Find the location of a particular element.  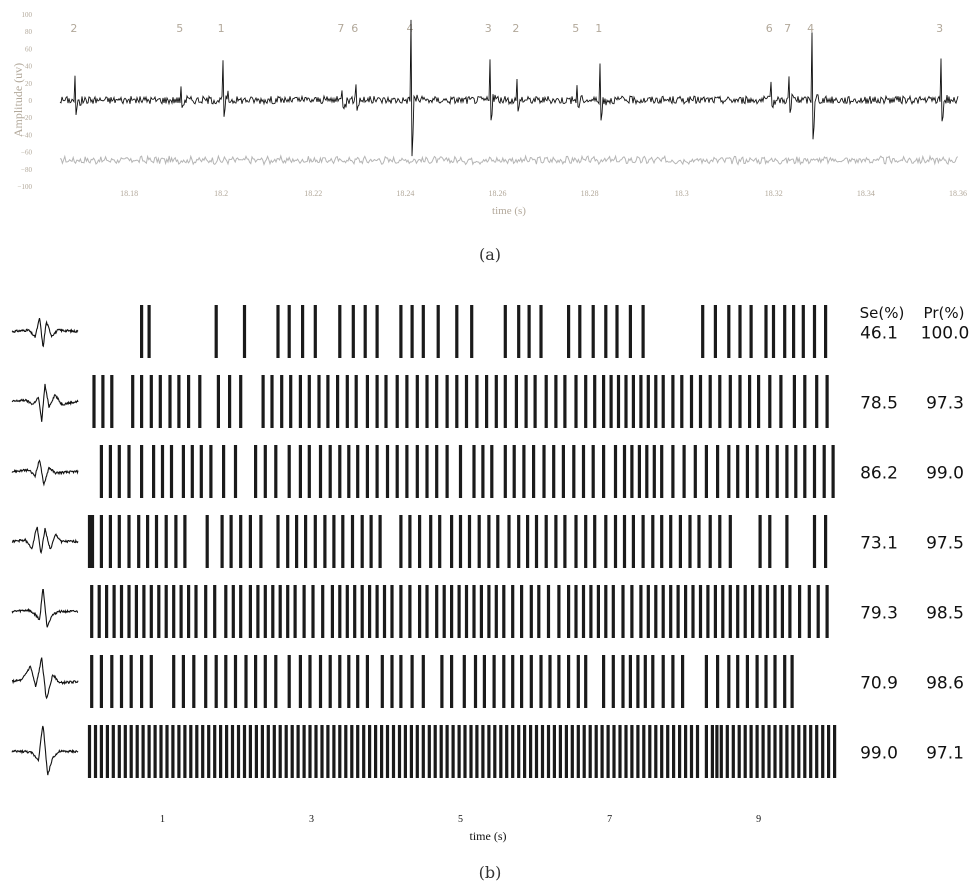

column-header-pr: Pr(%) is located at coordinates (944, 313).